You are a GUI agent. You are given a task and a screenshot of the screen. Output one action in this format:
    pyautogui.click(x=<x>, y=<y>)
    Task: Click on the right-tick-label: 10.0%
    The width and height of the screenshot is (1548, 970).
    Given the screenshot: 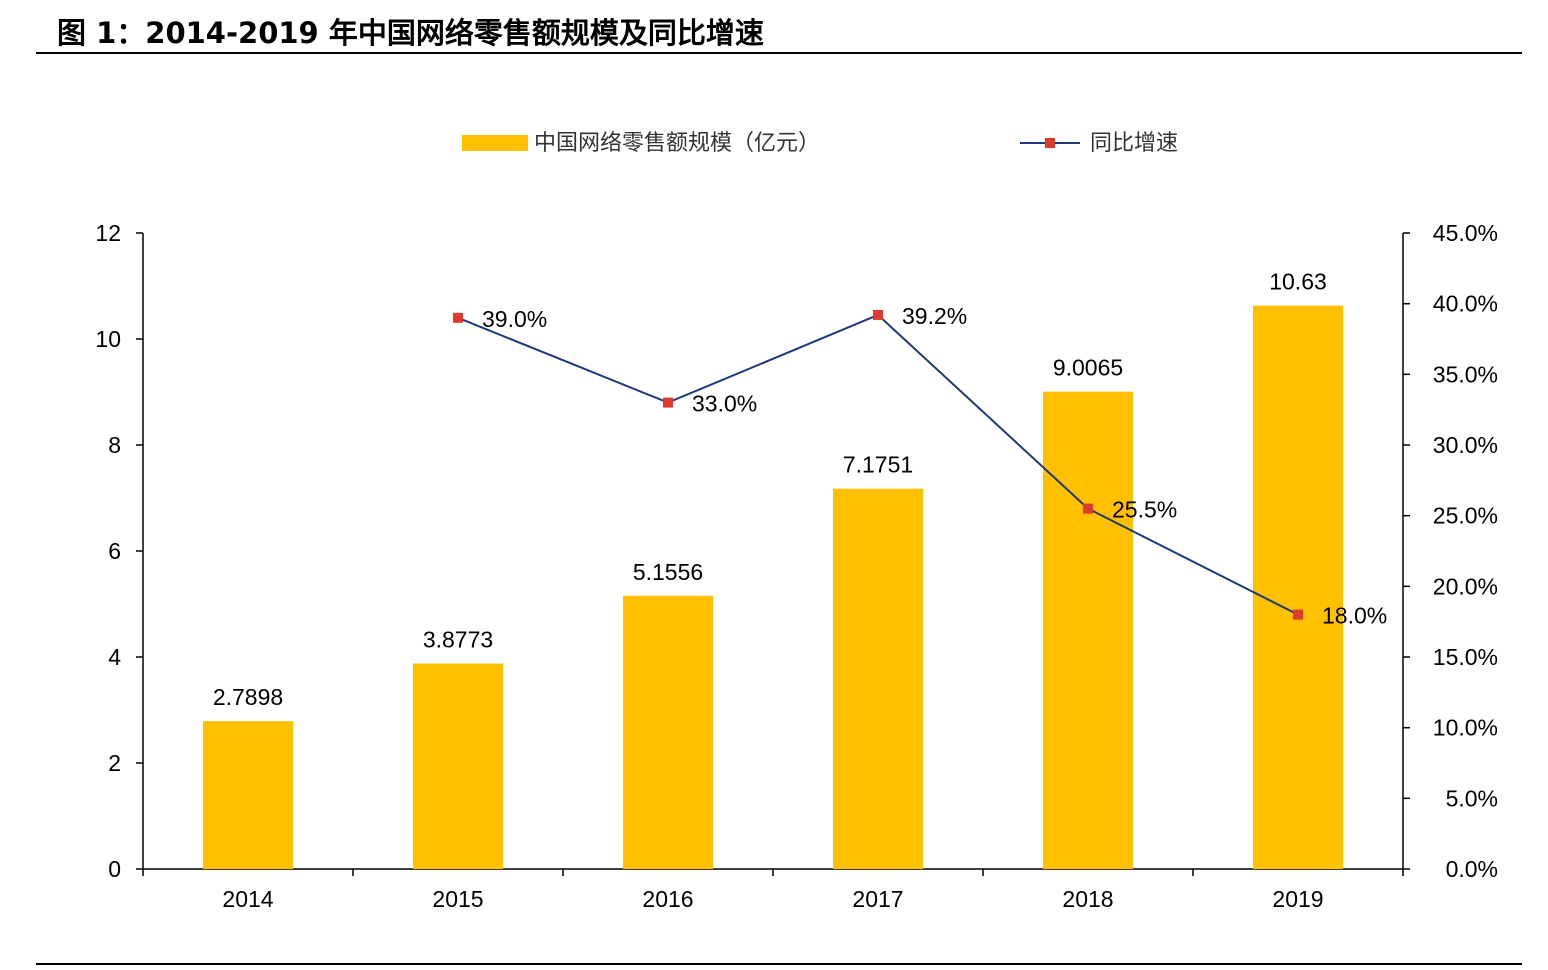 What is the action you would take?
    pyautogui.click(x=1465, y=728)
    